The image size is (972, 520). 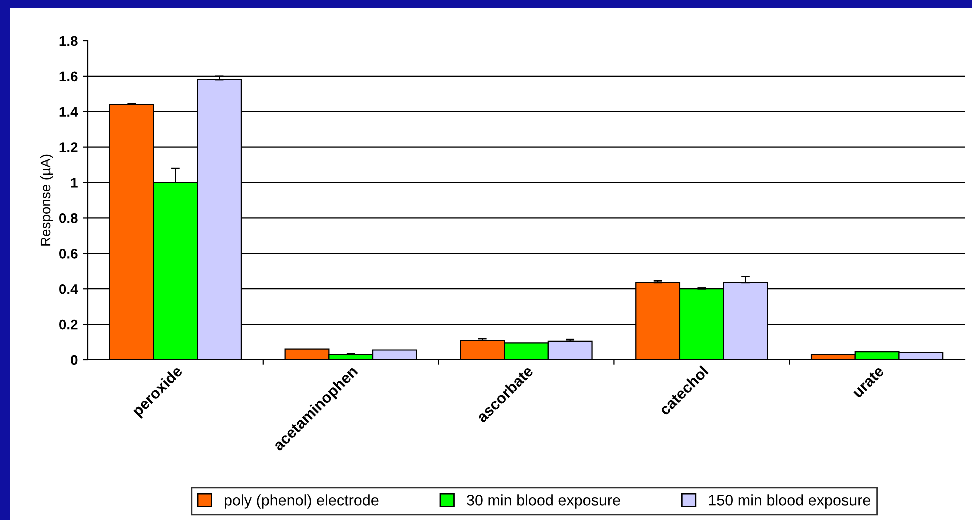 I want to click on legend-label: poly (phenol) electrode, so click(x=301, y=501).